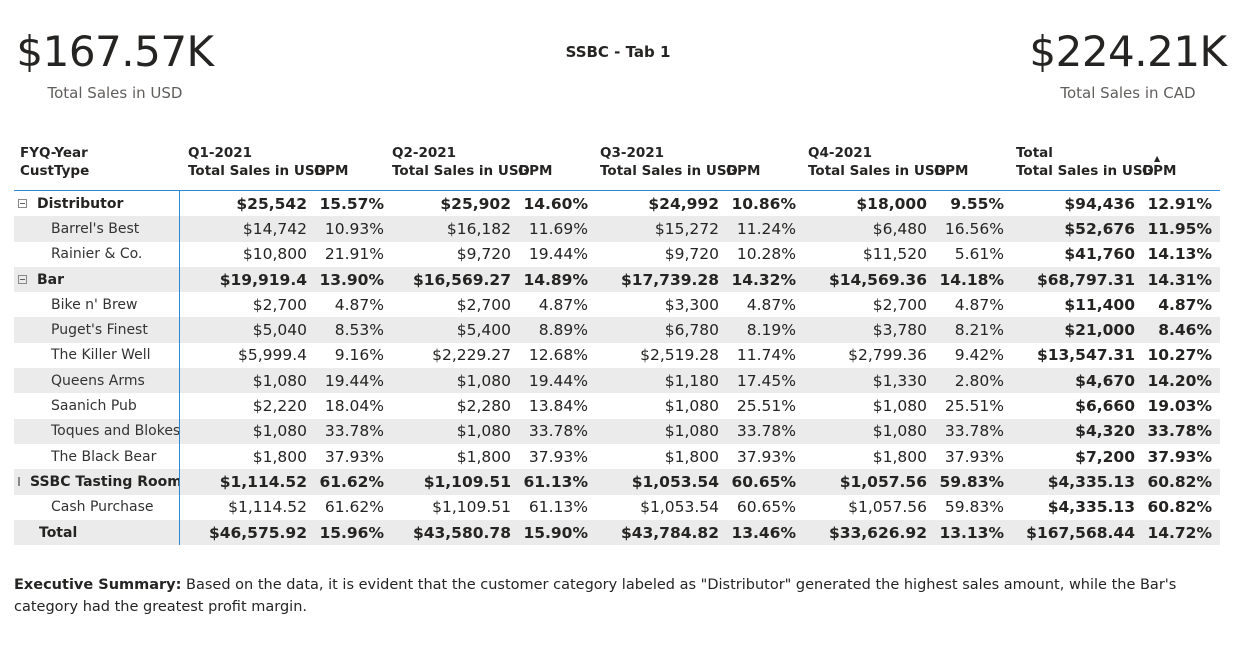  Describe the element at coordinates (683, 203) in the screenshot. I see `sales-cell: $24,992` at that location.